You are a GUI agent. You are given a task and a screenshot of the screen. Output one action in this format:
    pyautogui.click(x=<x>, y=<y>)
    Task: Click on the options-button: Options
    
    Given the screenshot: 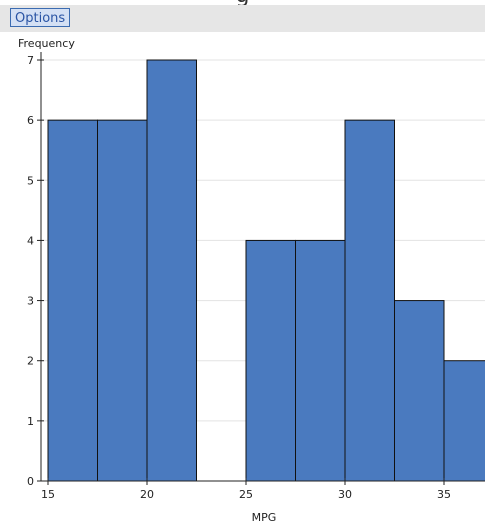 What is the action you would take?
    pyautogui.click(x=40, y=17)
    